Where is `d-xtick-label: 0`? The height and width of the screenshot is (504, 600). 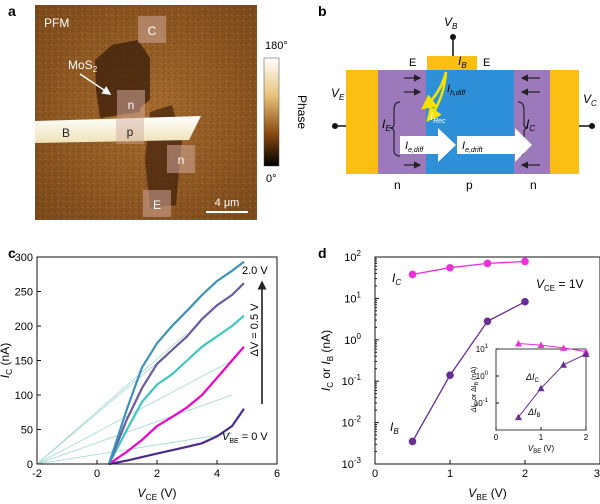
d-xtick-label: 0 is located at coordinates (375, 474).